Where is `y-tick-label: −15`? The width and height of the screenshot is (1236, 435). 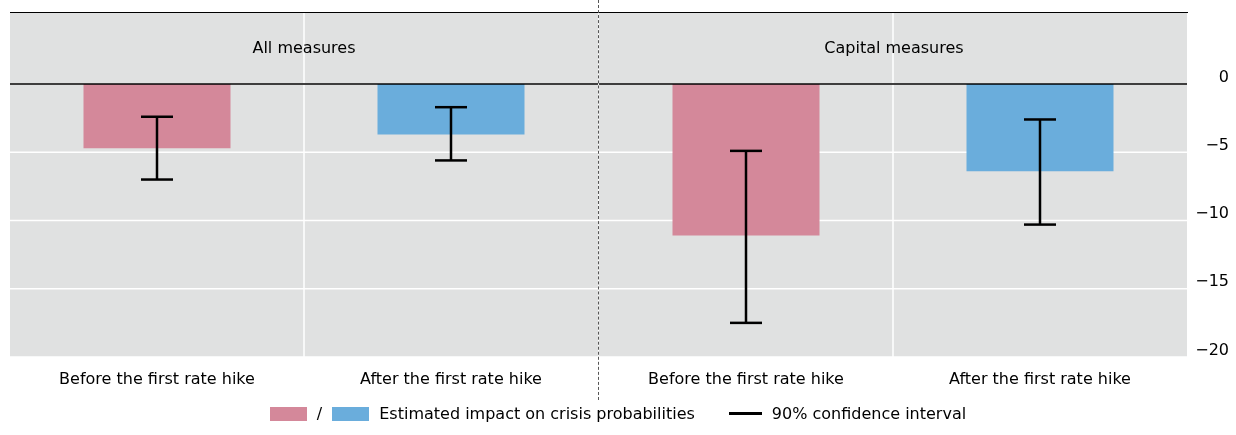 y-tick-label: −15 is located at coordinates (1212, 281).